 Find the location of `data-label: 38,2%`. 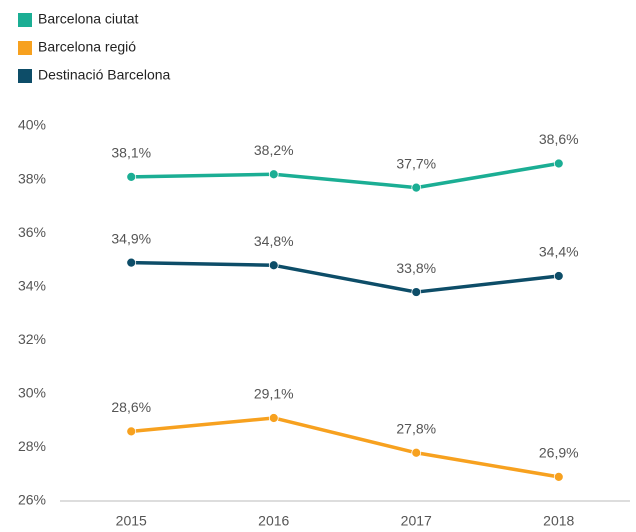

data-label: 38,2% is located at coordinates (274, 150).